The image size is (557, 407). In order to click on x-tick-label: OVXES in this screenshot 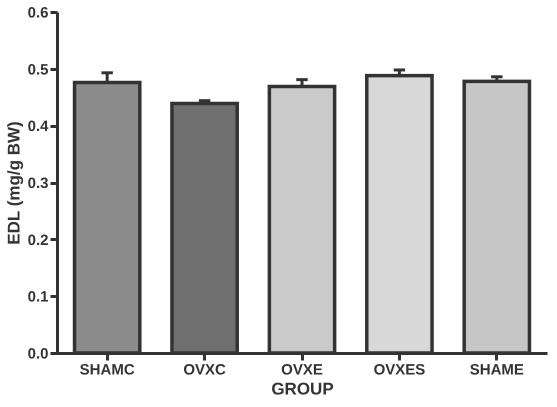, I will do `click(400, 370)`.